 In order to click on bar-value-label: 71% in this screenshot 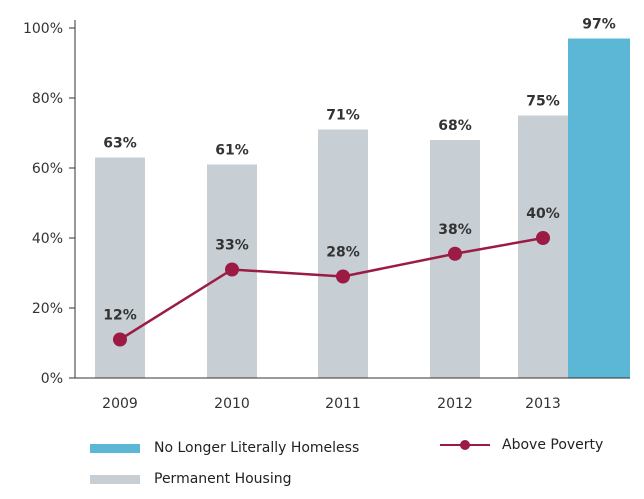, I will do `click(343, 116)`.